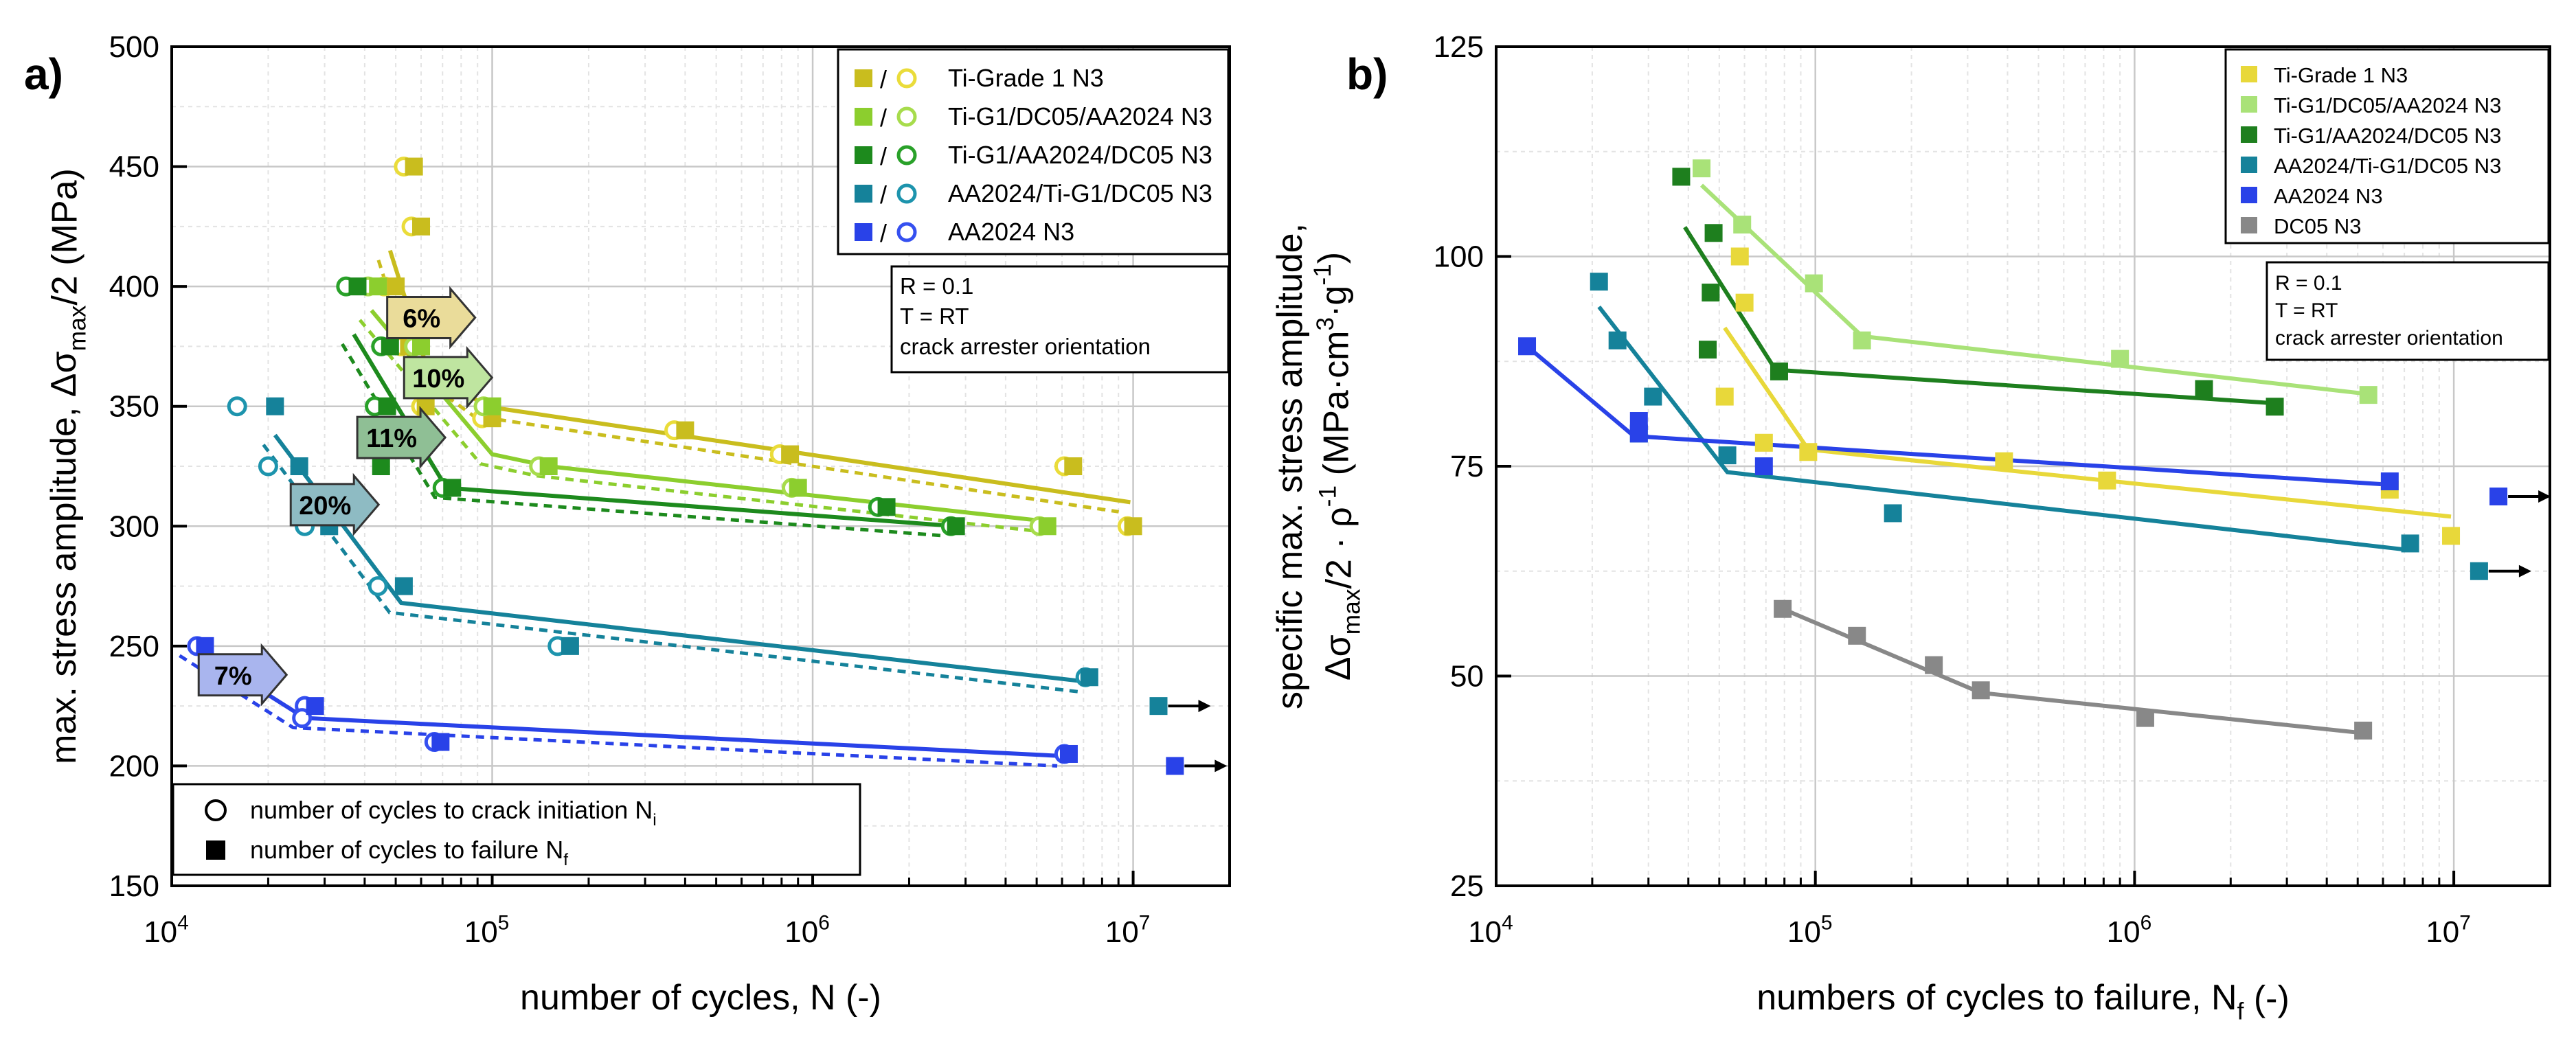 The image size is (2576, 1041). I want to click on text-part: 100, so click(1459, 257).